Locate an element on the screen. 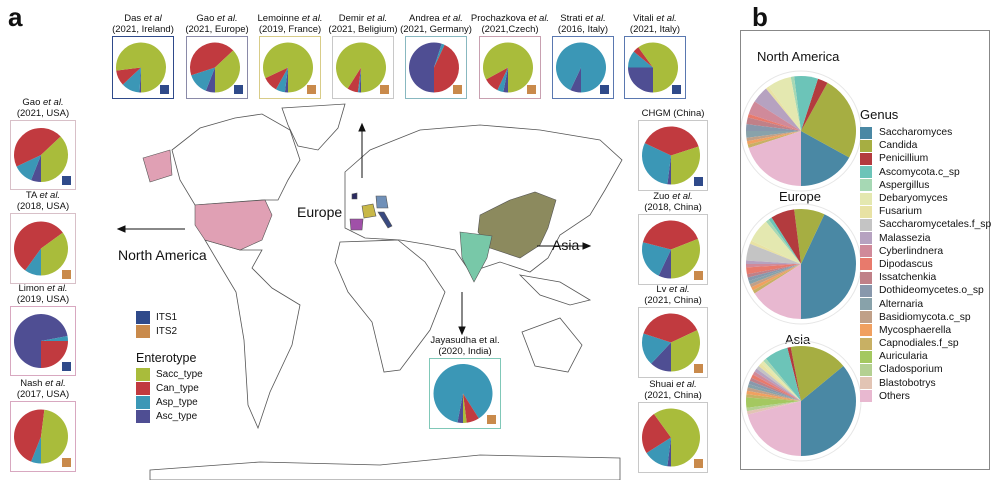 The height and width of the screenshot is (480, 999). genus-slice-penicillium is located at coordinates (786, 236).